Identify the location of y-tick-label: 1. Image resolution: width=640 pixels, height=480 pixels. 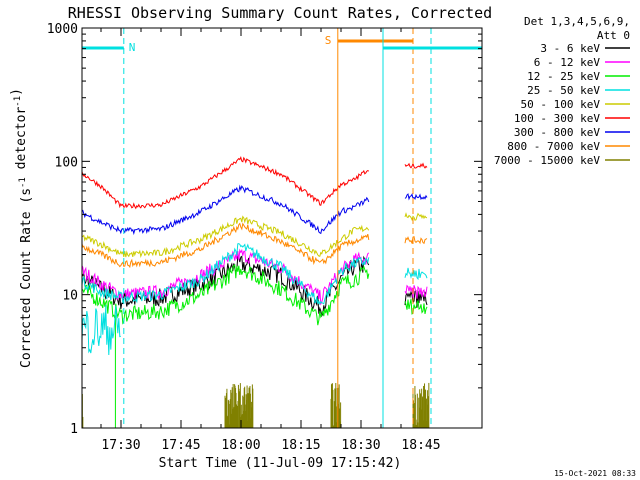
(74, 429).